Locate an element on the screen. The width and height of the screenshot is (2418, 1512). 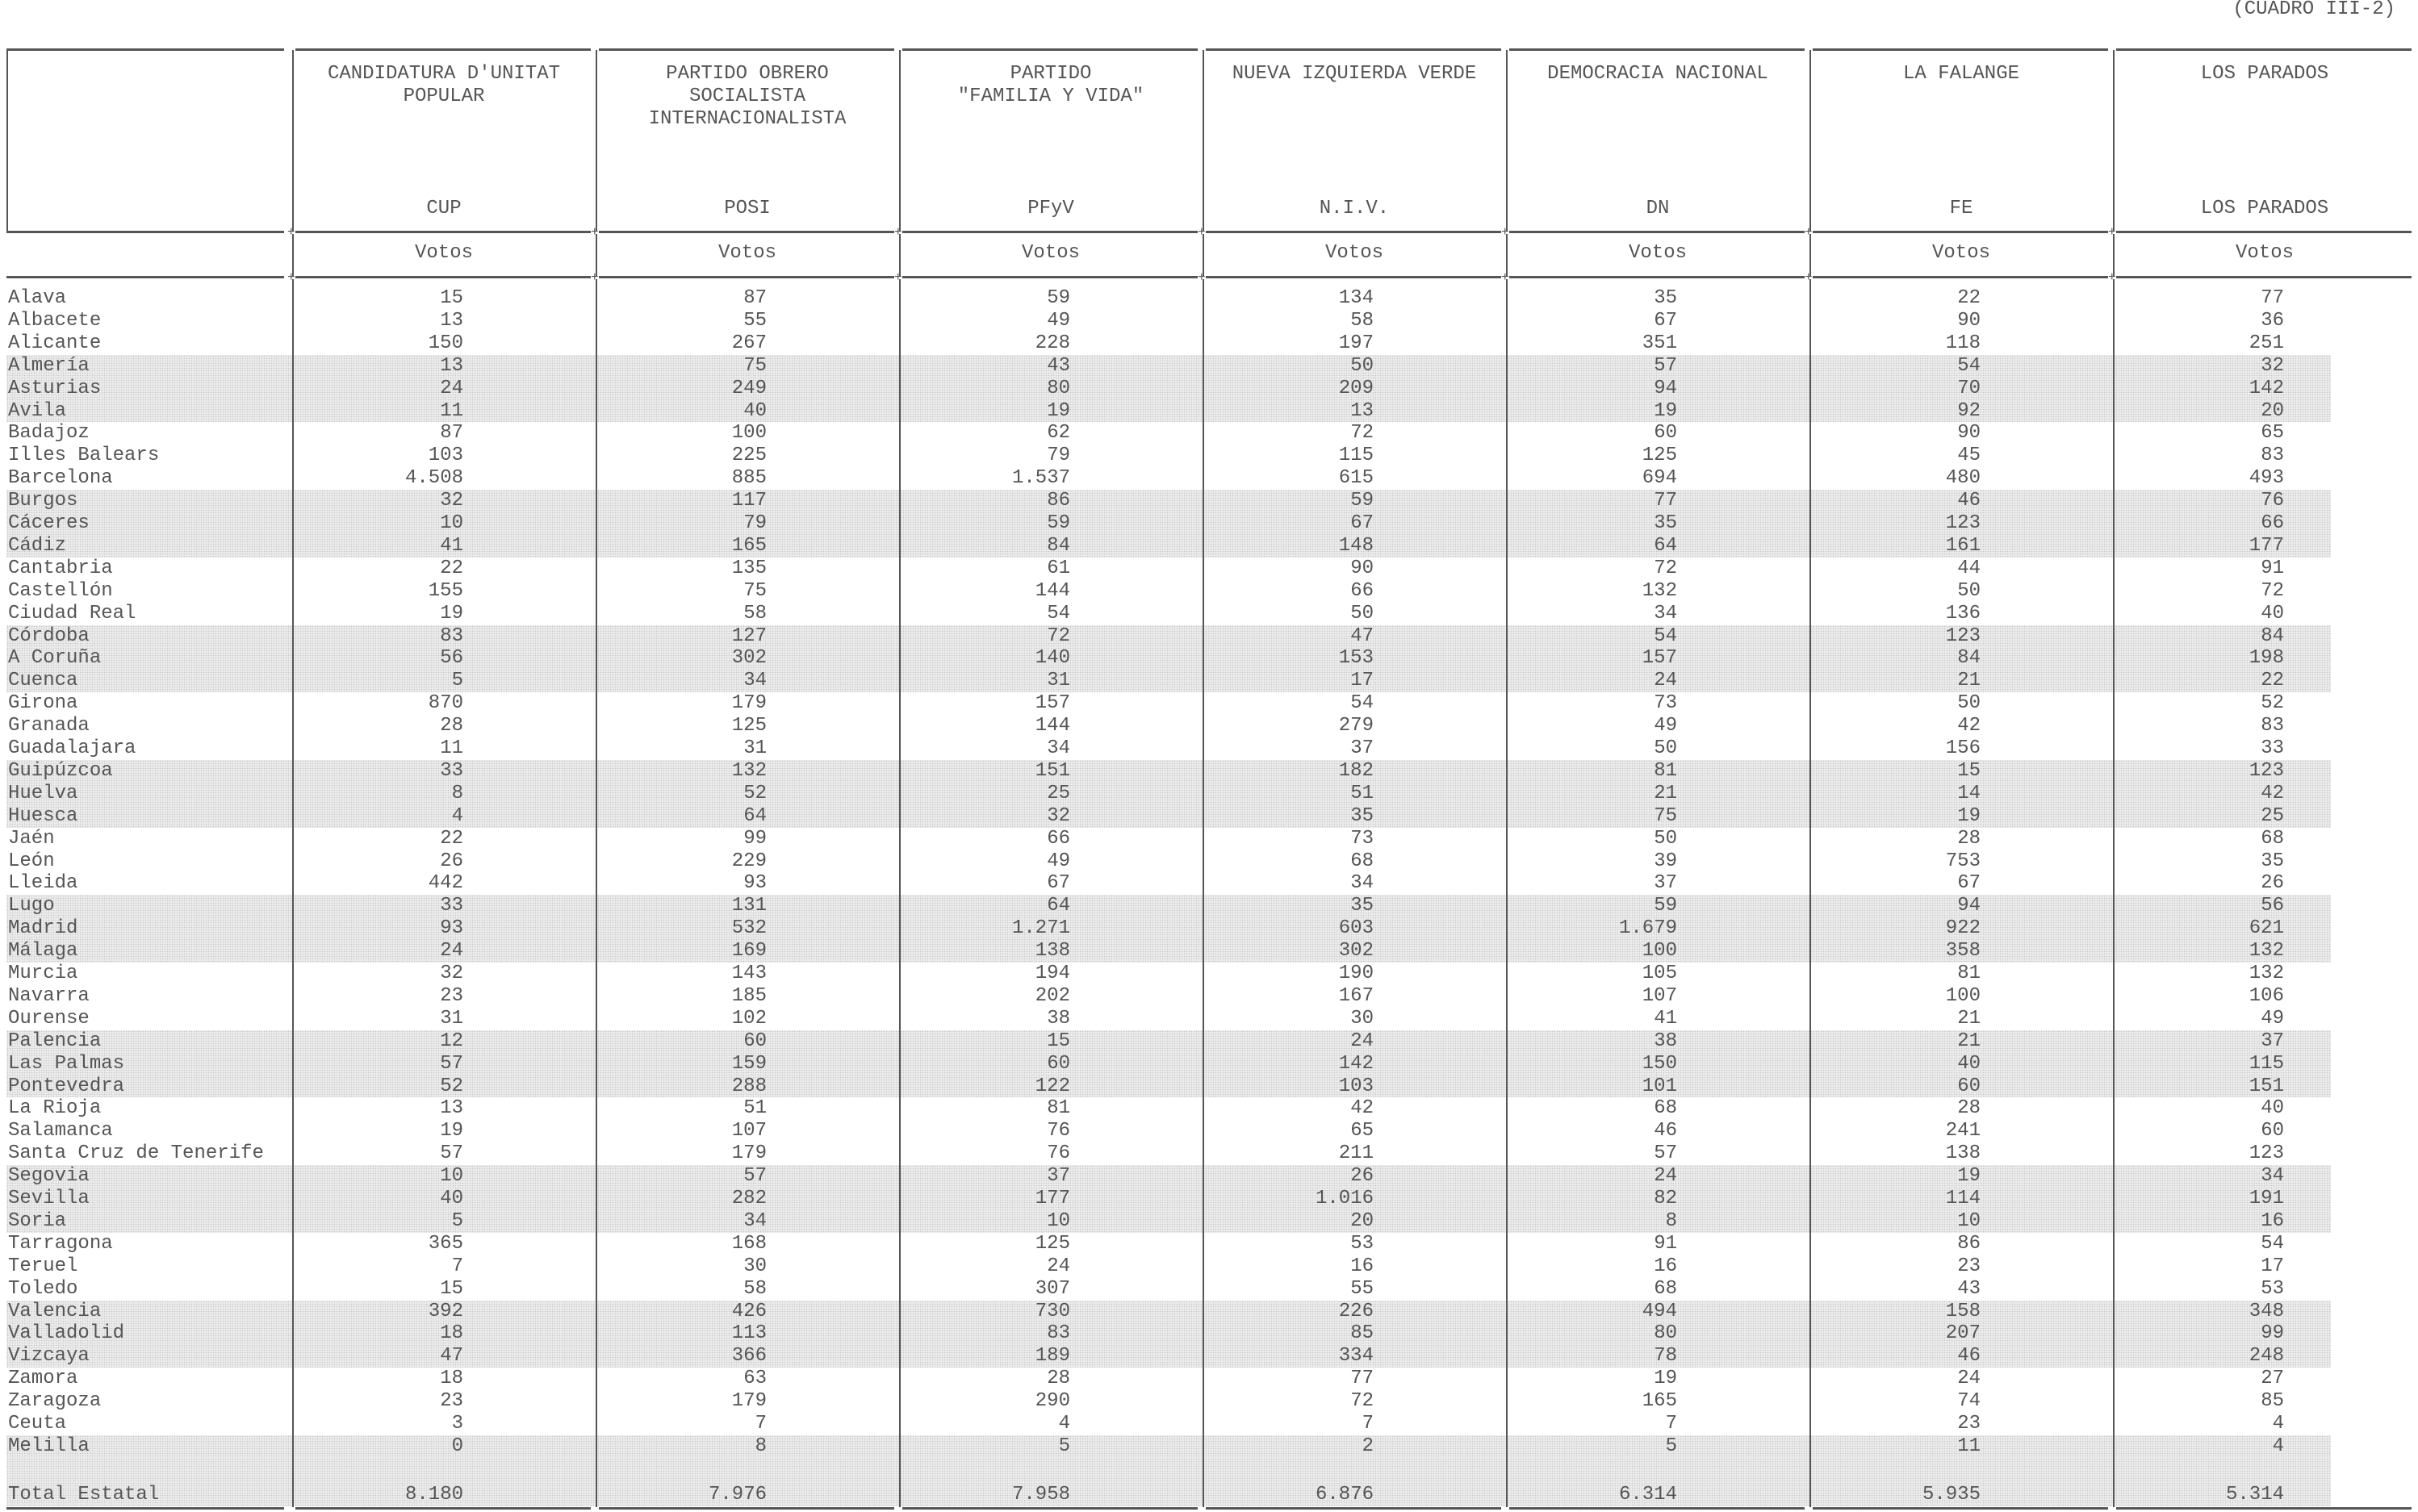
cell-votes: 165 is located at coordinates (749, 545).